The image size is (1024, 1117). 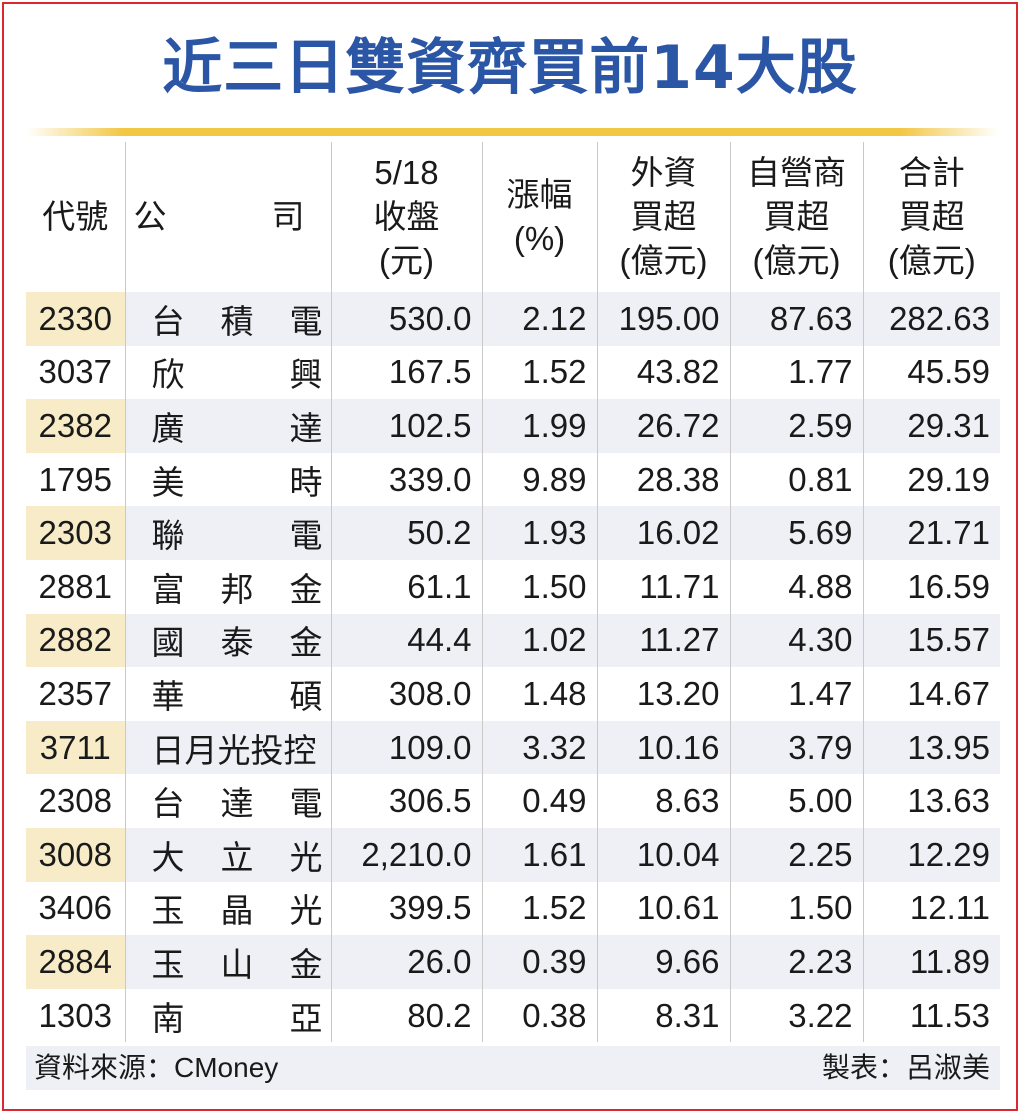 I want to click on table-row: 3711 日月光投控 109.0 3.32 10.16 3.79 13.95, so click(x=513, y=747).